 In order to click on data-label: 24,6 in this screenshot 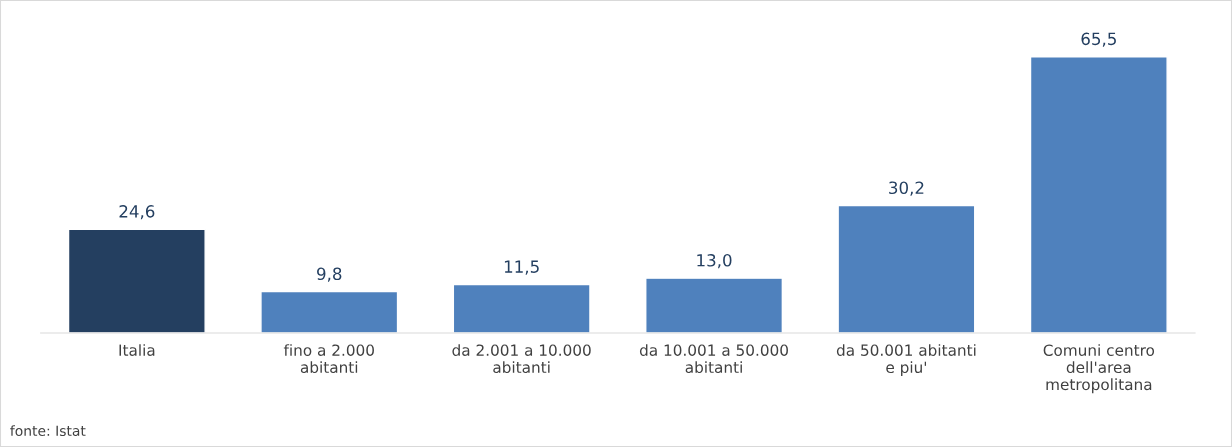, I will do `click(137, 212)`.